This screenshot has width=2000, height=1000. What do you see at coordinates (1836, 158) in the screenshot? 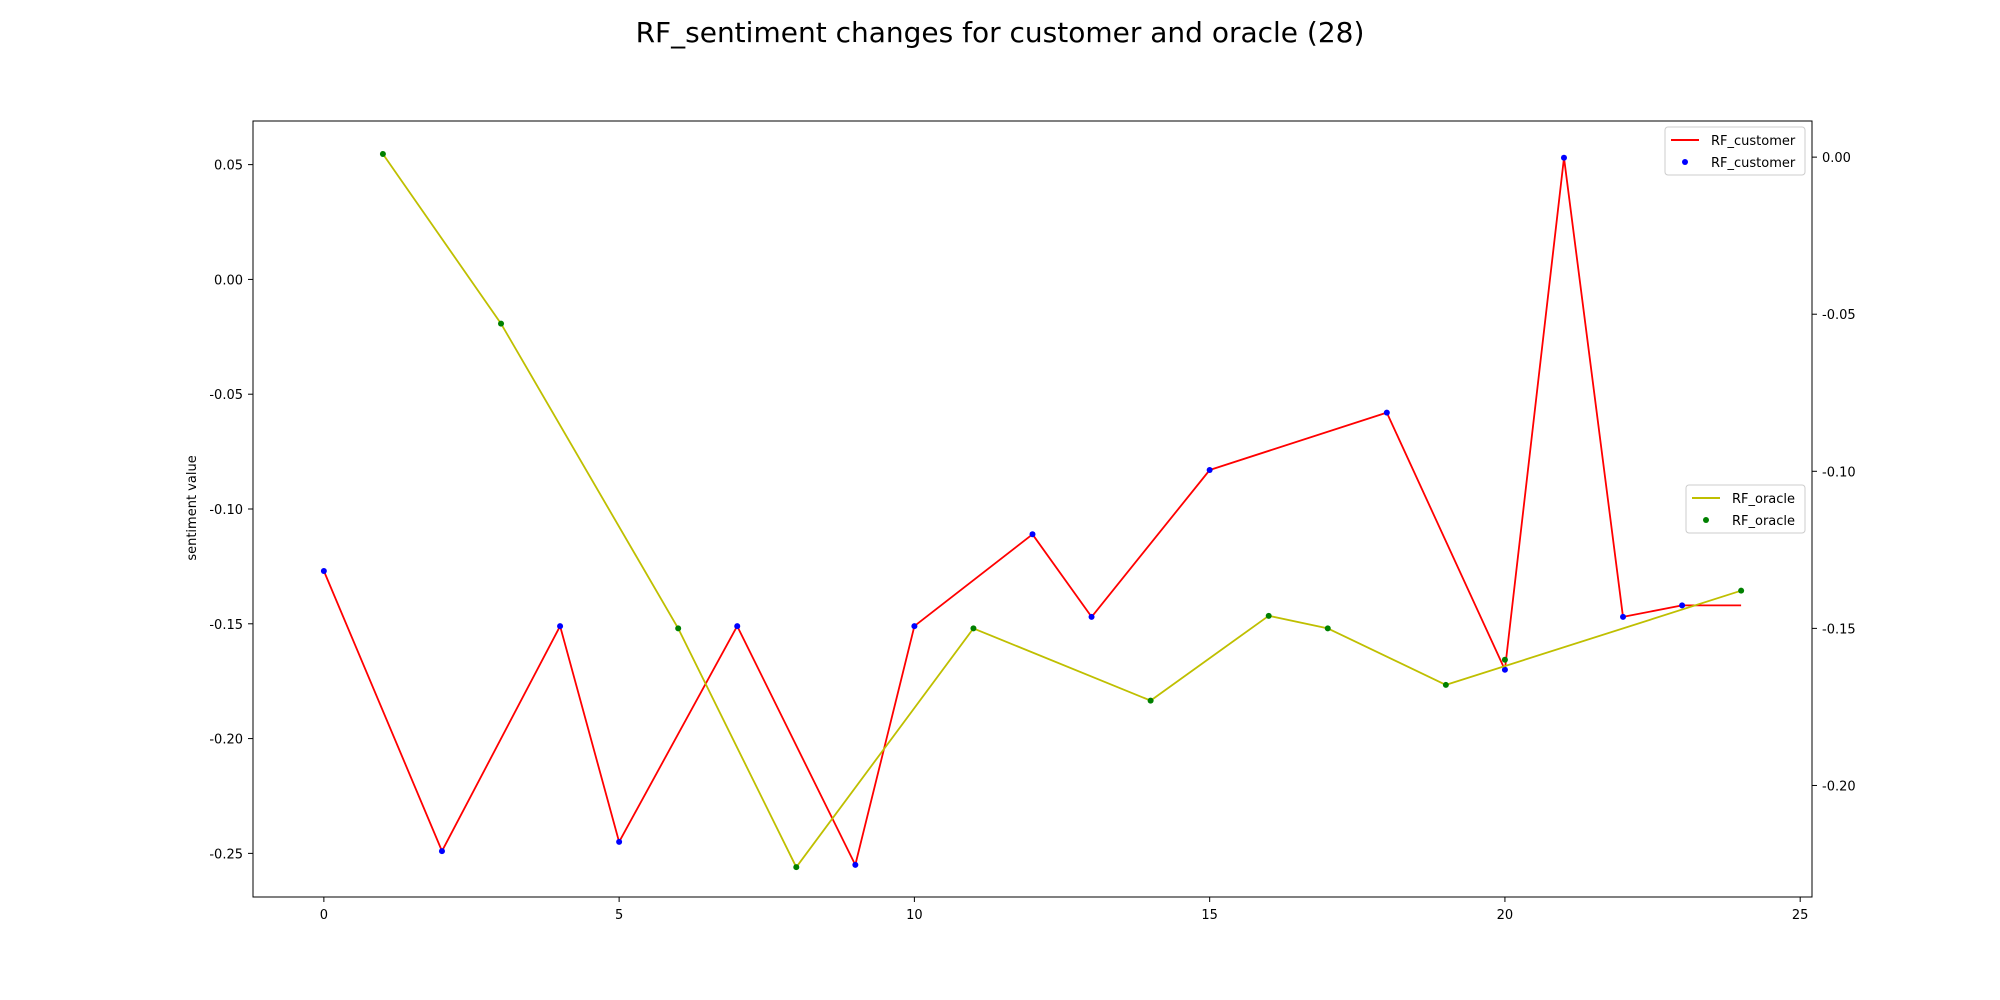
I see `right-y-tick-label: 0.00` at bounding box center [1836, 158].